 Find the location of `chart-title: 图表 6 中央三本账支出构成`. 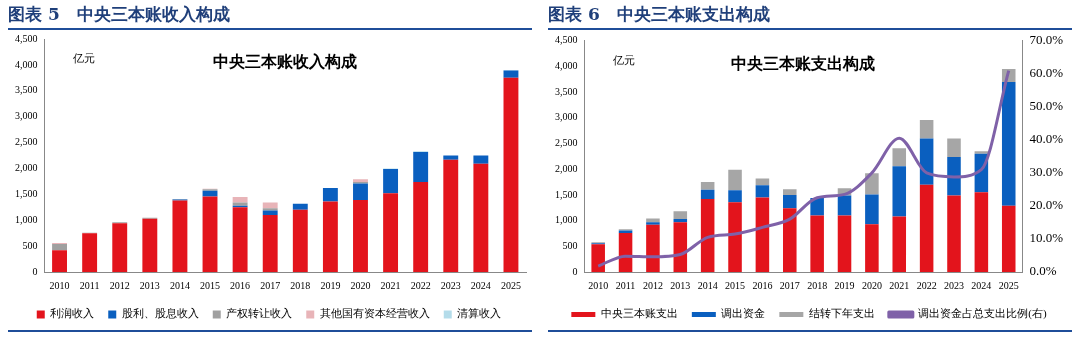

chart-title: 图表 6 中央三本账支出构成 is located at coordinates (810, 15).